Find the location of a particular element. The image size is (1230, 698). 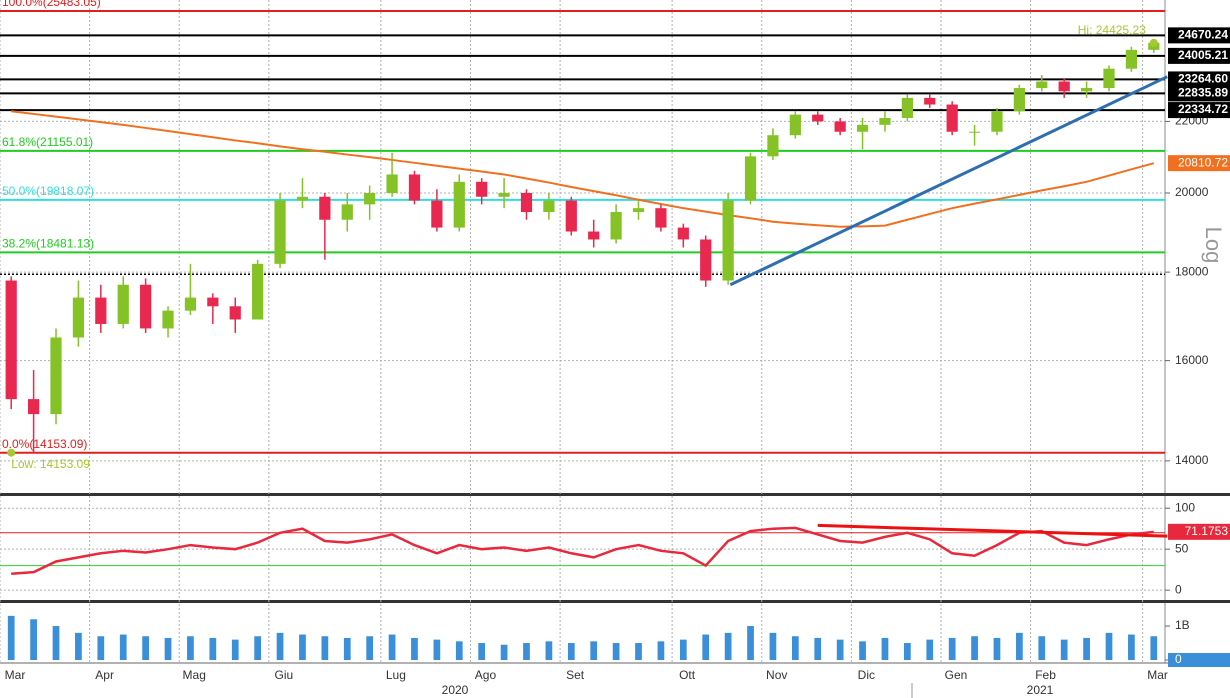

level-label: 0.0%(14153.09) is located at coordinates (44, 444).